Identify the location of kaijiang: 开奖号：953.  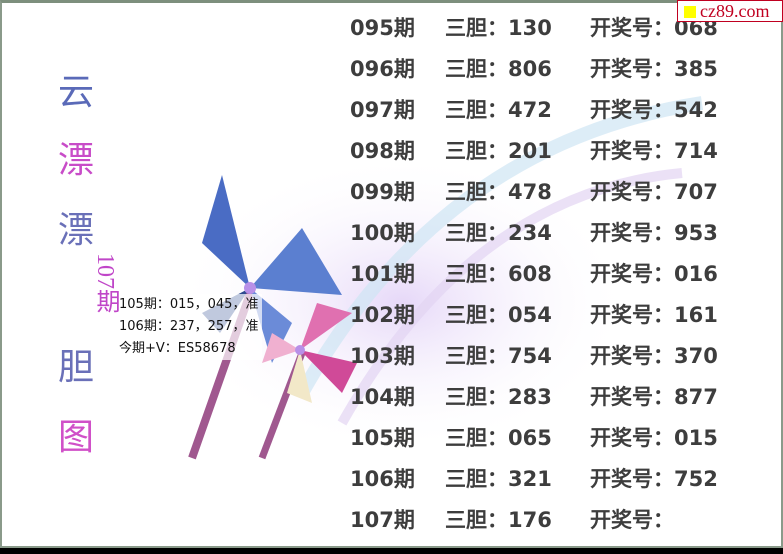
(654, 233).